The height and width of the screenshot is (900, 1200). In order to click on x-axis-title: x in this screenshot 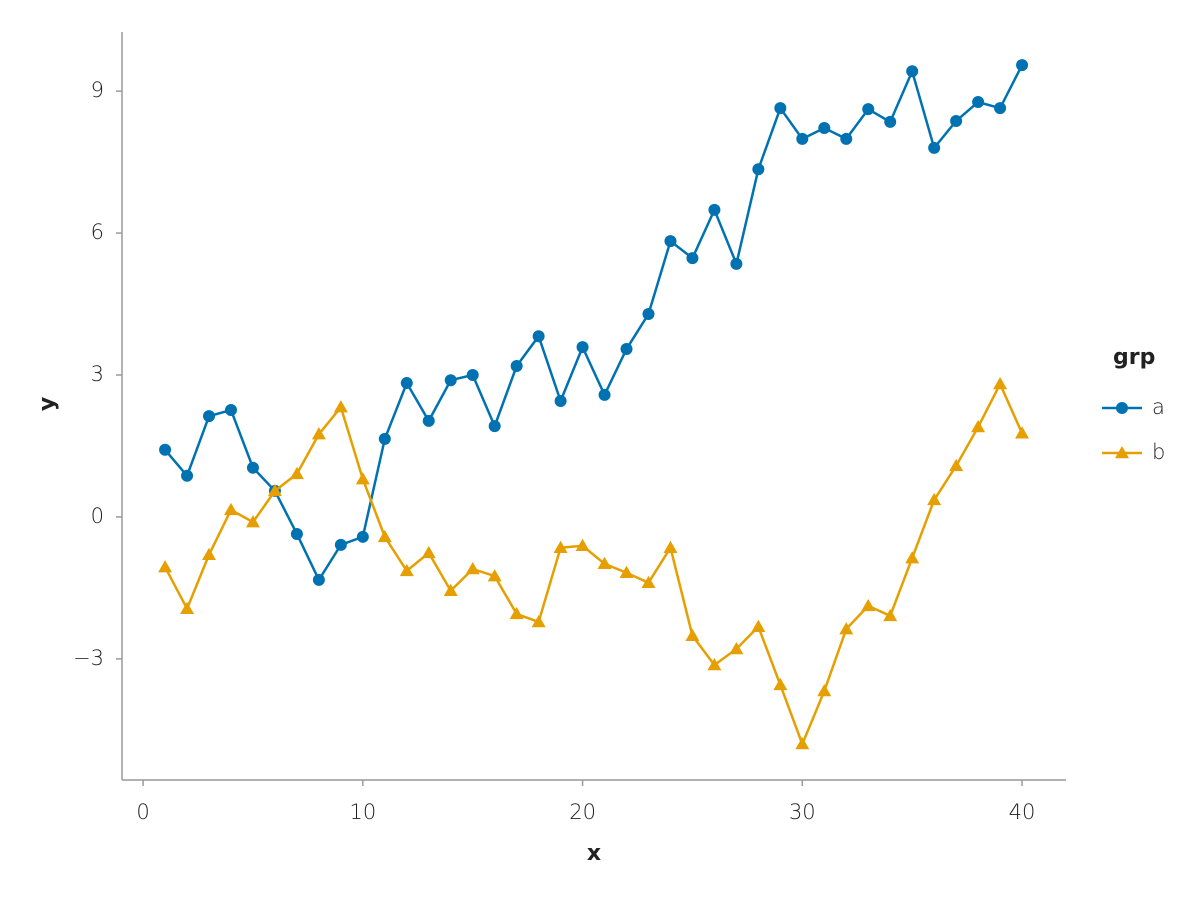, I will do `click(594, 853)`.